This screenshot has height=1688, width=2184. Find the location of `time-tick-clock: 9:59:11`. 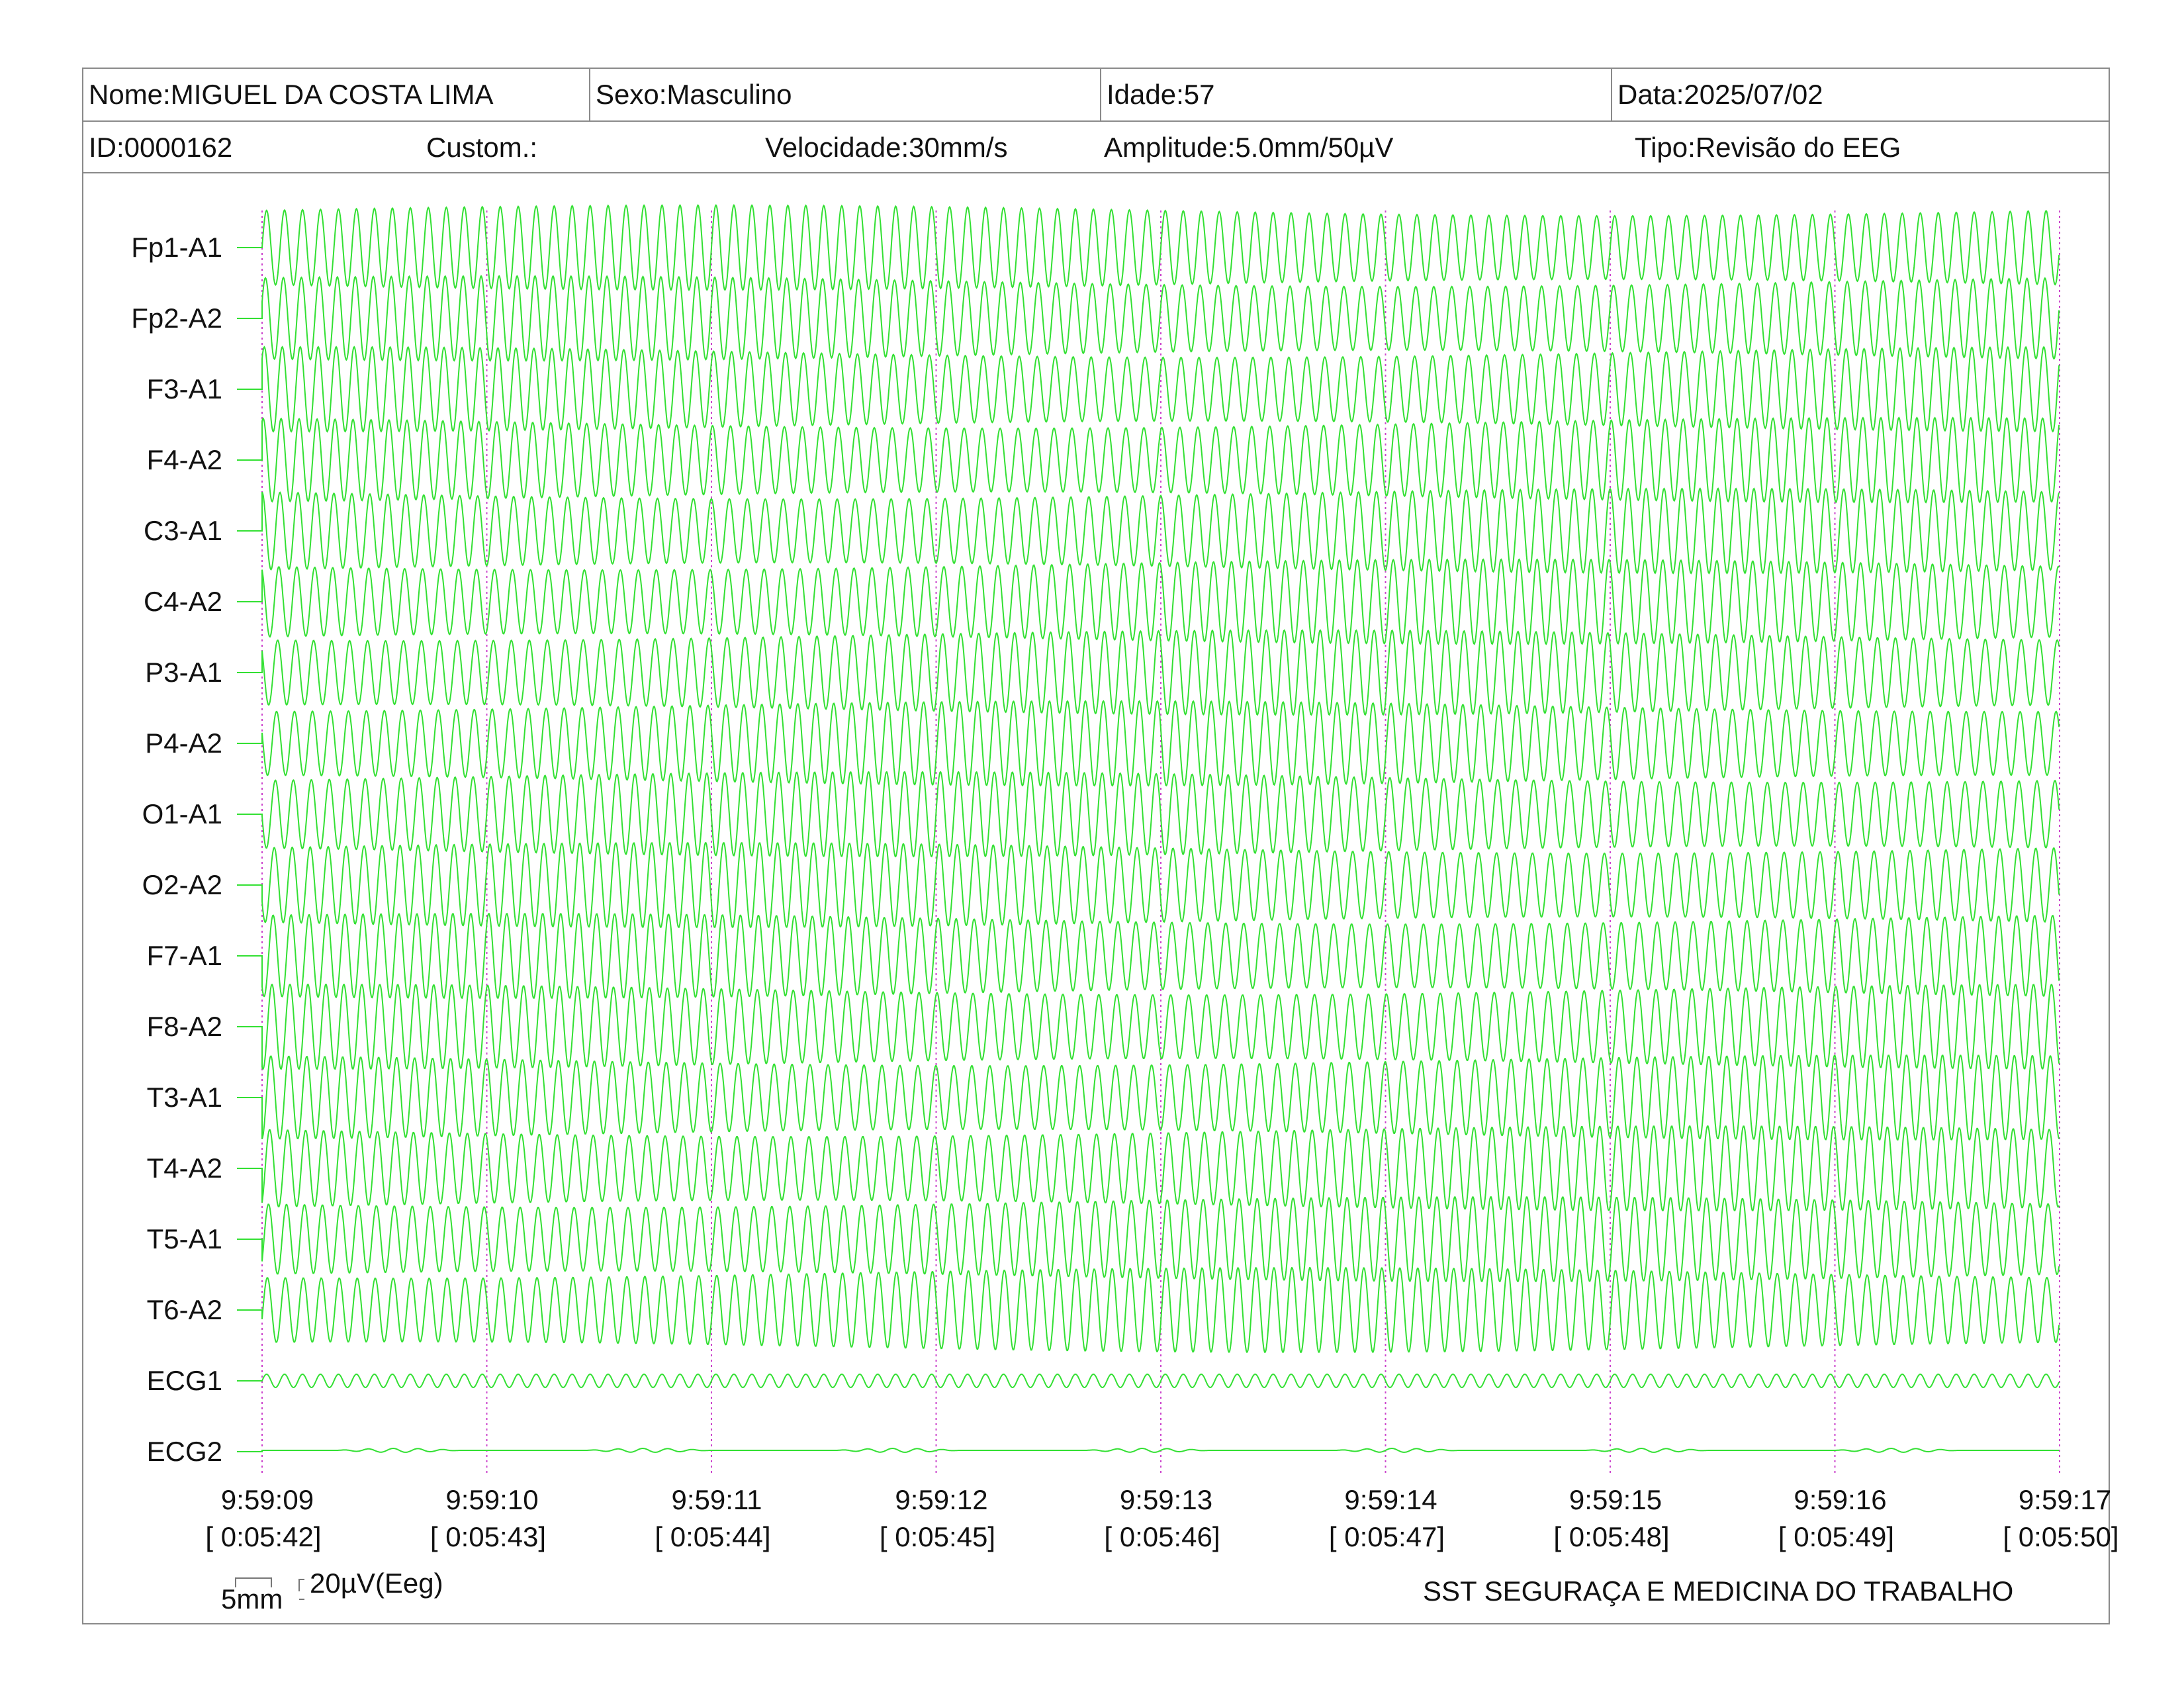

time-tick-clock: 9:59:11 is located at coordinates (717, 1499).